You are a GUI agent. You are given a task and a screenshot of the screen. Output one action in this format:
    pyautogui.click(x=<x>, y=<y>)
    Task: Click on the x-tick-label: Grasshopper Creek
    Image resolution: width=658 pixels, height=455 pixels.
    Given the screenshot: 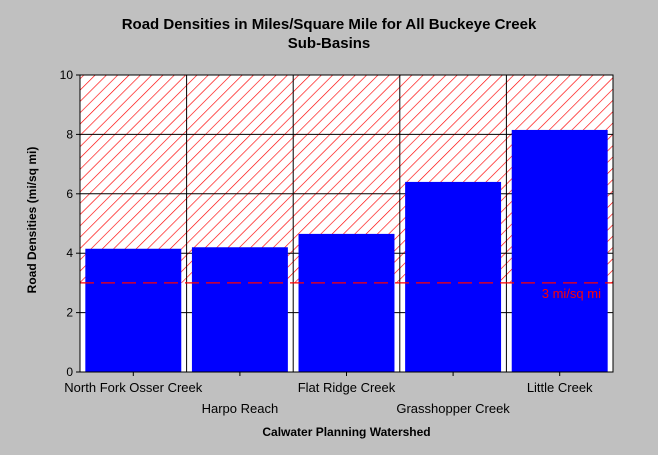 What is the action you would take?
    pyautogui.click(x=453, y=408)
    